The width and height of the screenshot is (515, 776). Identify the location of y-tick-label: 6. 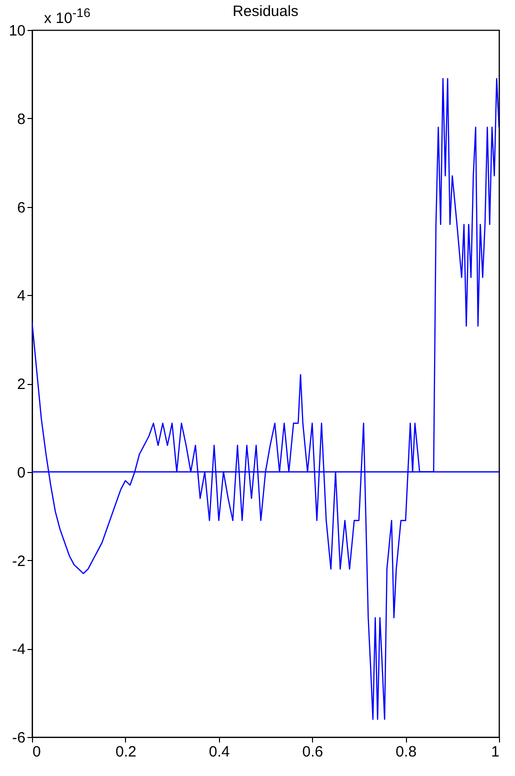
(21, 207).